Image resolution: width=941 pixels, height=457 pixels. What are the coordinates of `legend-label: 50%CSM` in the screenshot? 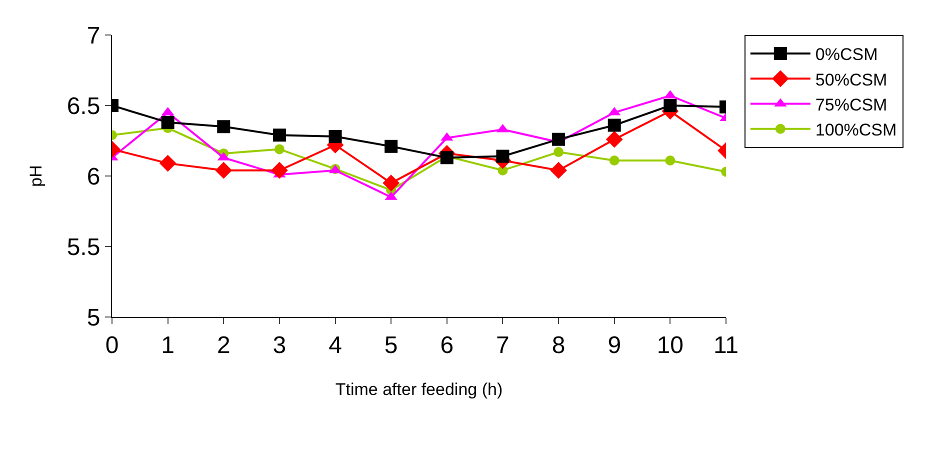 It's located at (851, 80).